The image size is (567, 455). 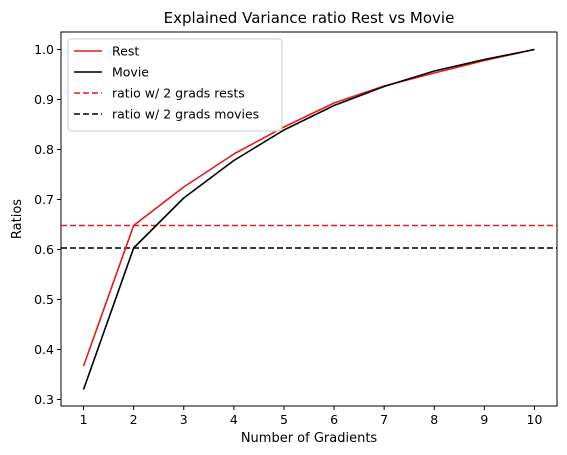 I want to click on legend-label: ratio w/ 2 grads movies, so click(x=185, y=114).